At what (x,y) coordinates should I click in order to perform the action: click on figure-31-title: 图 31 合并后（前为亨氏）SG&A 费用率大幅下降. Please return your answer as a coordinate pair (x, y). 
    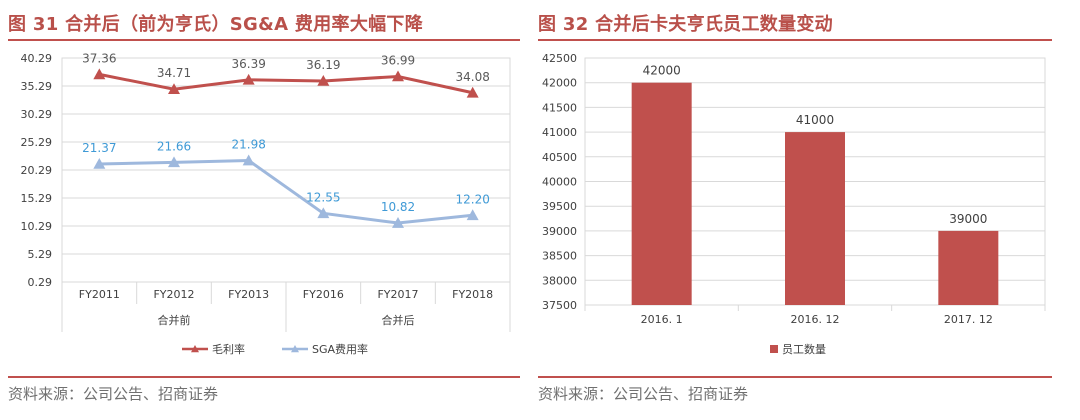
    Looking at the image, I should click on (216, 24).